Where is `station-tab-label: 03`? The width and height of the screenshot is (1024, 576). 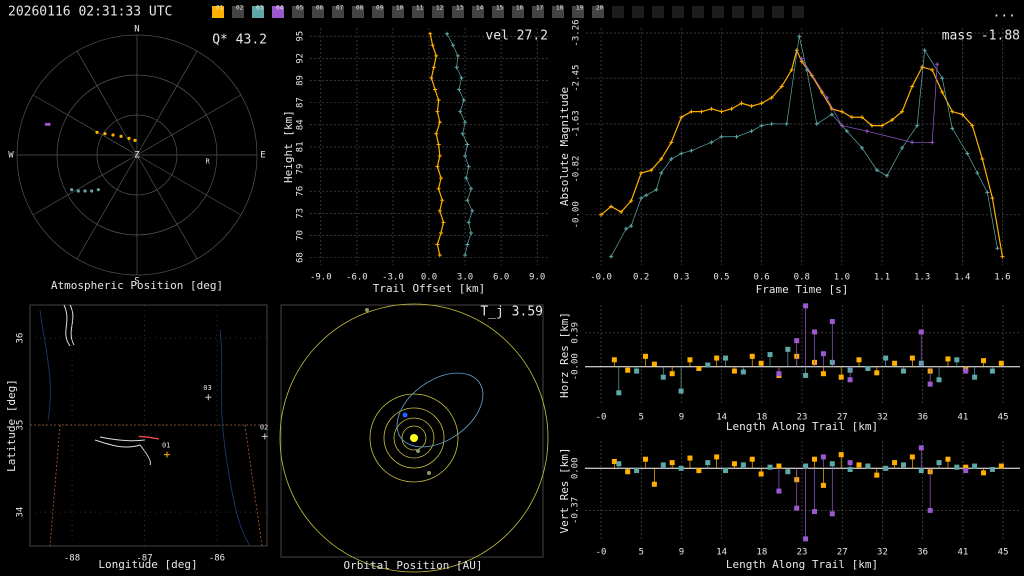 station-tab-label: 03 is located at coordinates (260, 8).